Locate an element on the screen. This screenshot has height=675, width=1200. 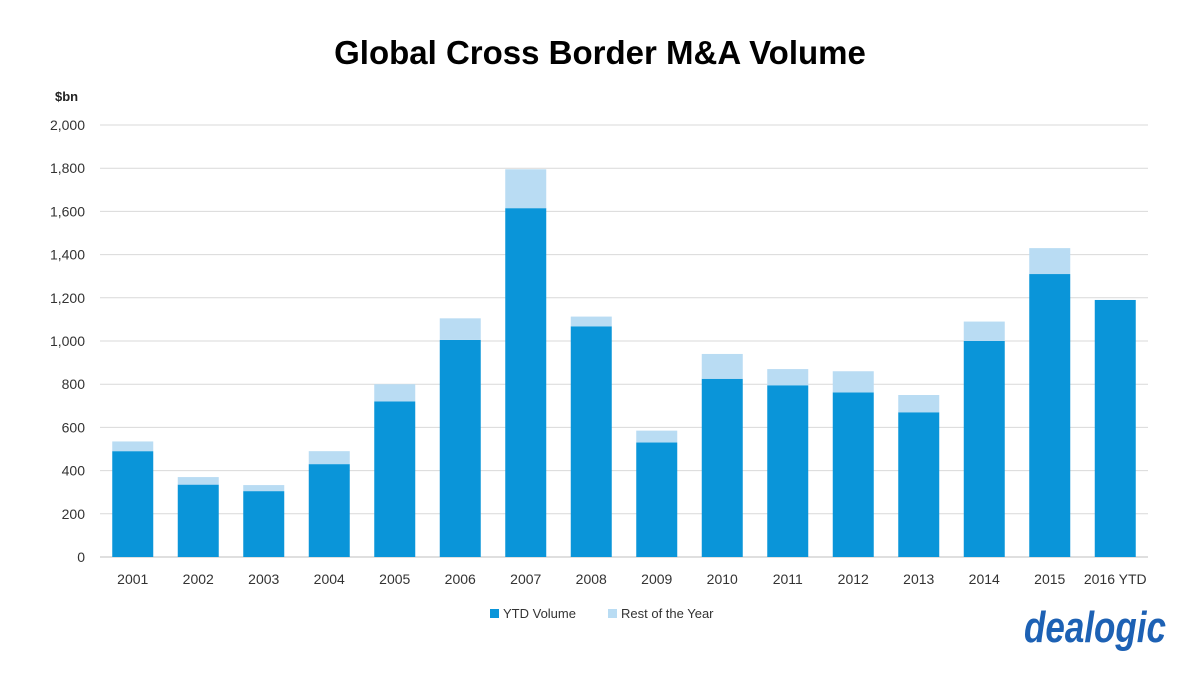
x-tick-label: 2014 is located at coordinates (984, 579).